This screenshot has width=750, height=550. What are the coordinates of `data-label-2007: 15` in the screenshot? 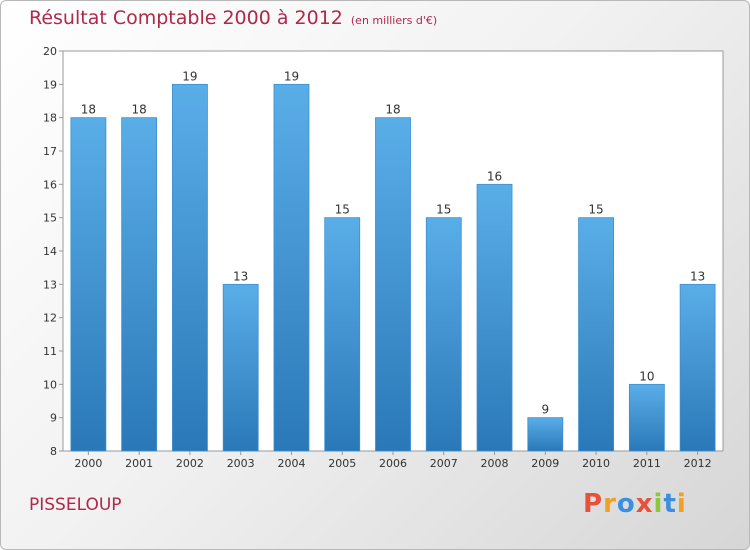 It's located at (443, 210).